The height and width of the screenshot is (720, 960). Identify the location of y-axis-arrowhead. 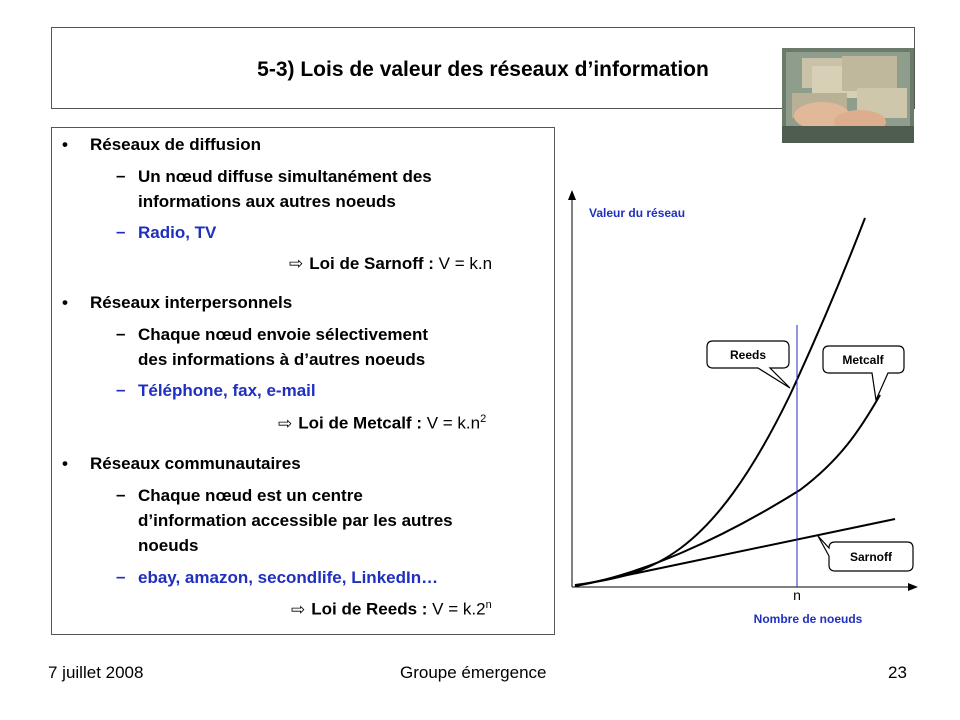
(572, 195).